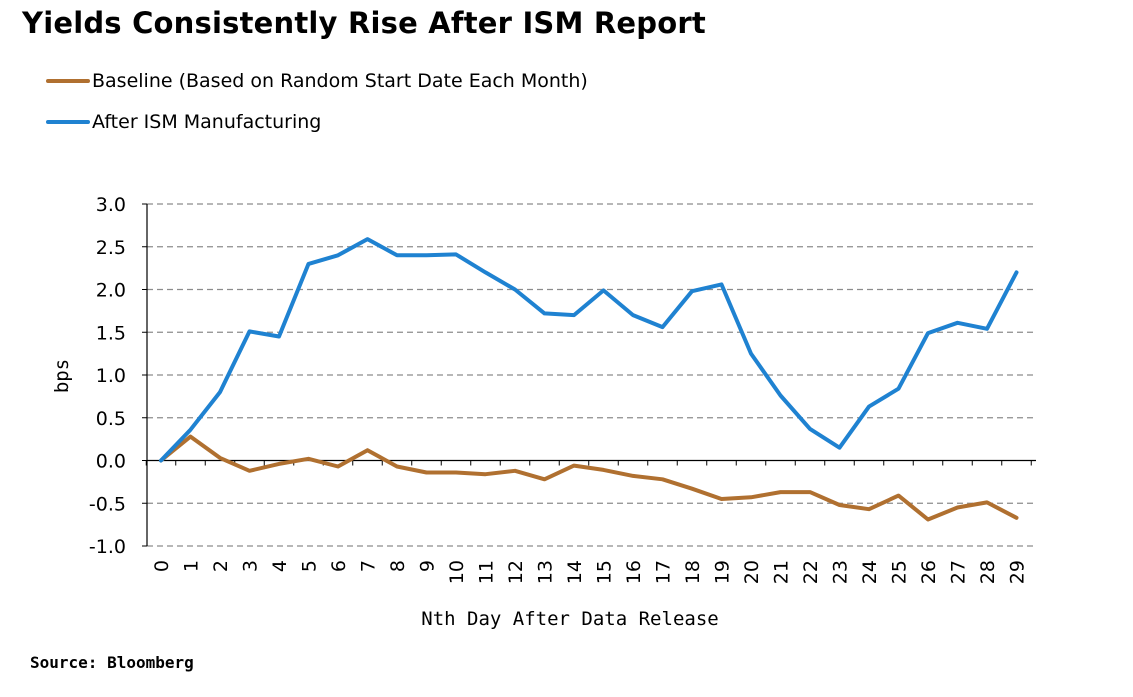  I want to click on x-tick-label-23: 23, so click(841, 572).